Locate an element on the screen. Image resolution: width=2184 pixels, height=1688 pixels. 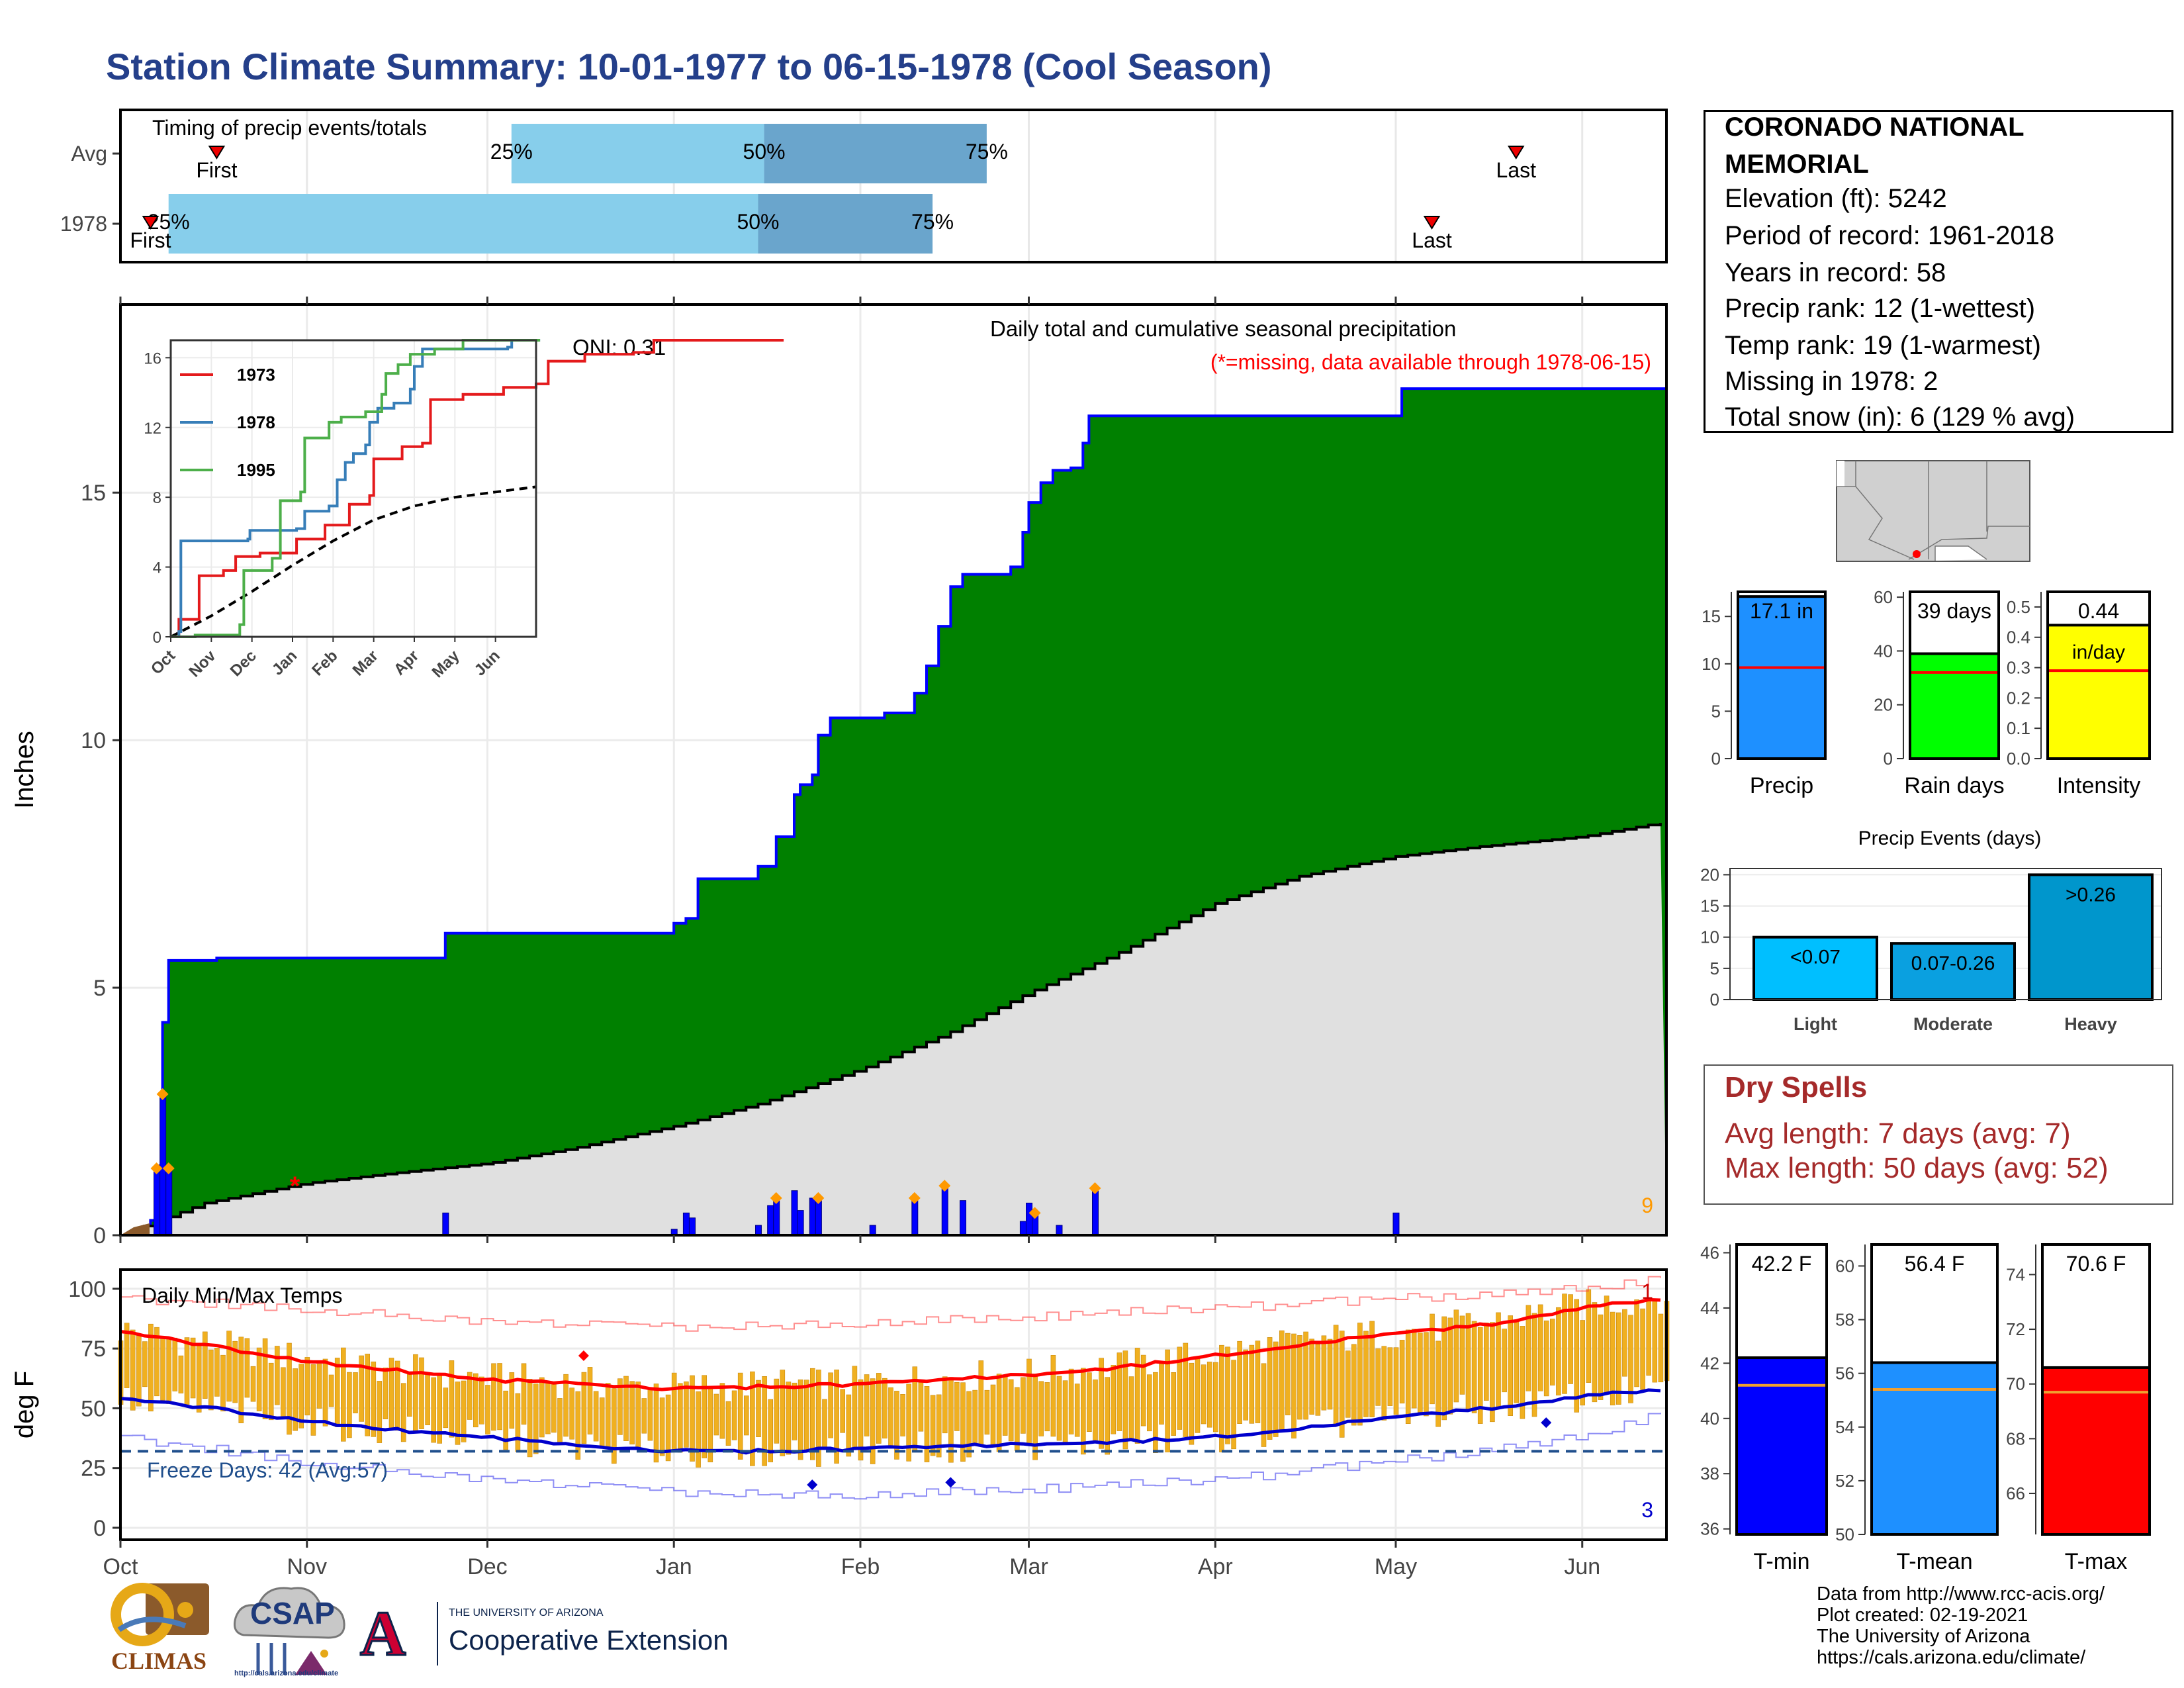
temp-max-y-tick-label: 68 is located at coordinates (2016, 1438).